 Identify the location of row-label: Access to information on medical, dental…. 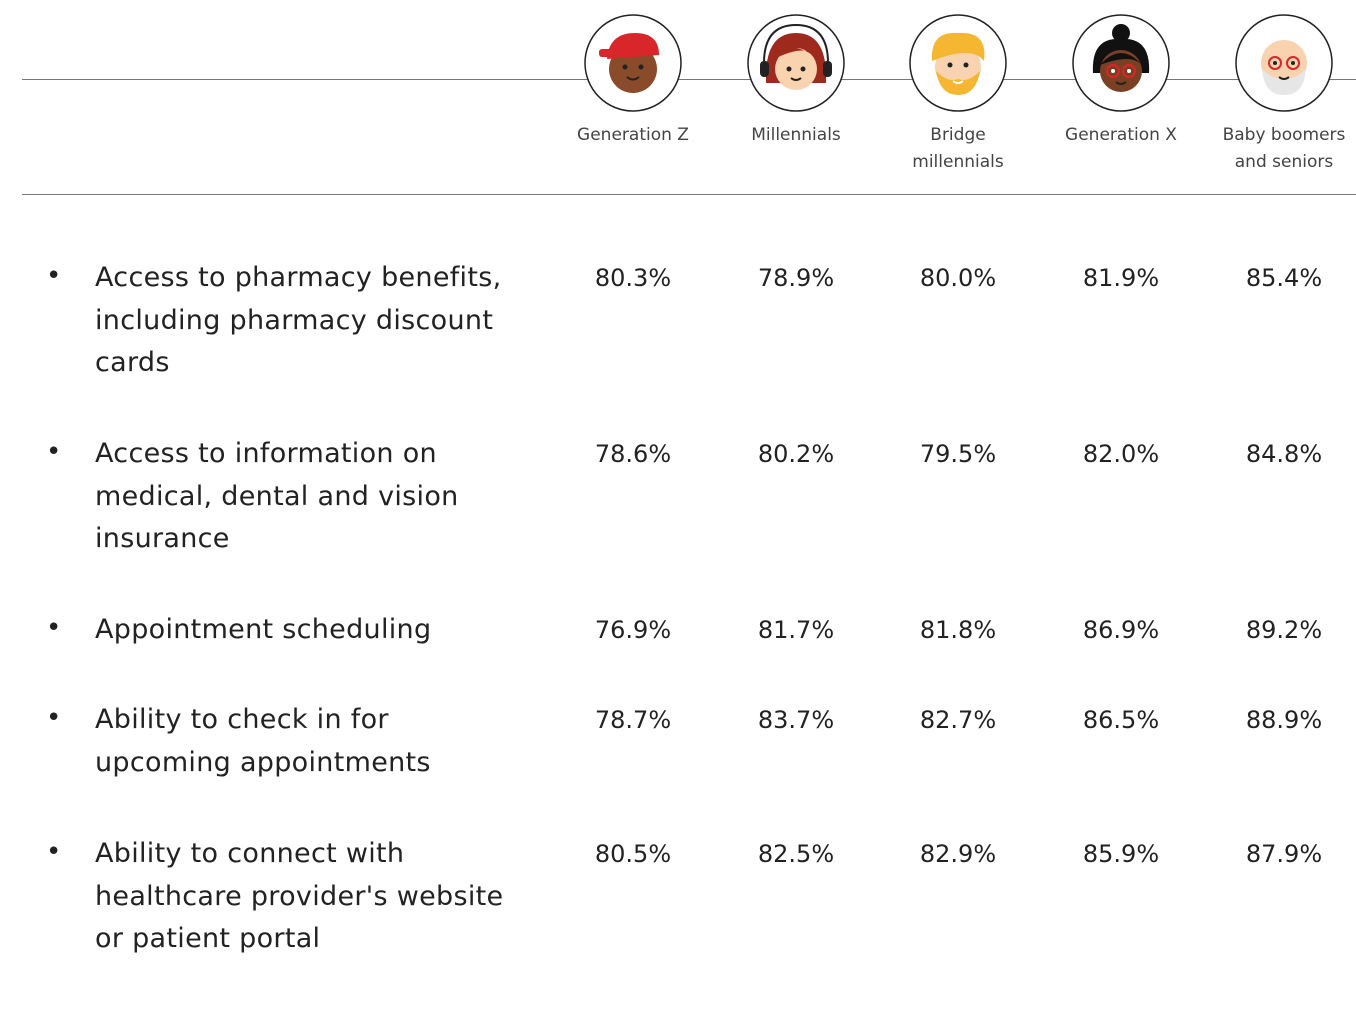
(277, 496).